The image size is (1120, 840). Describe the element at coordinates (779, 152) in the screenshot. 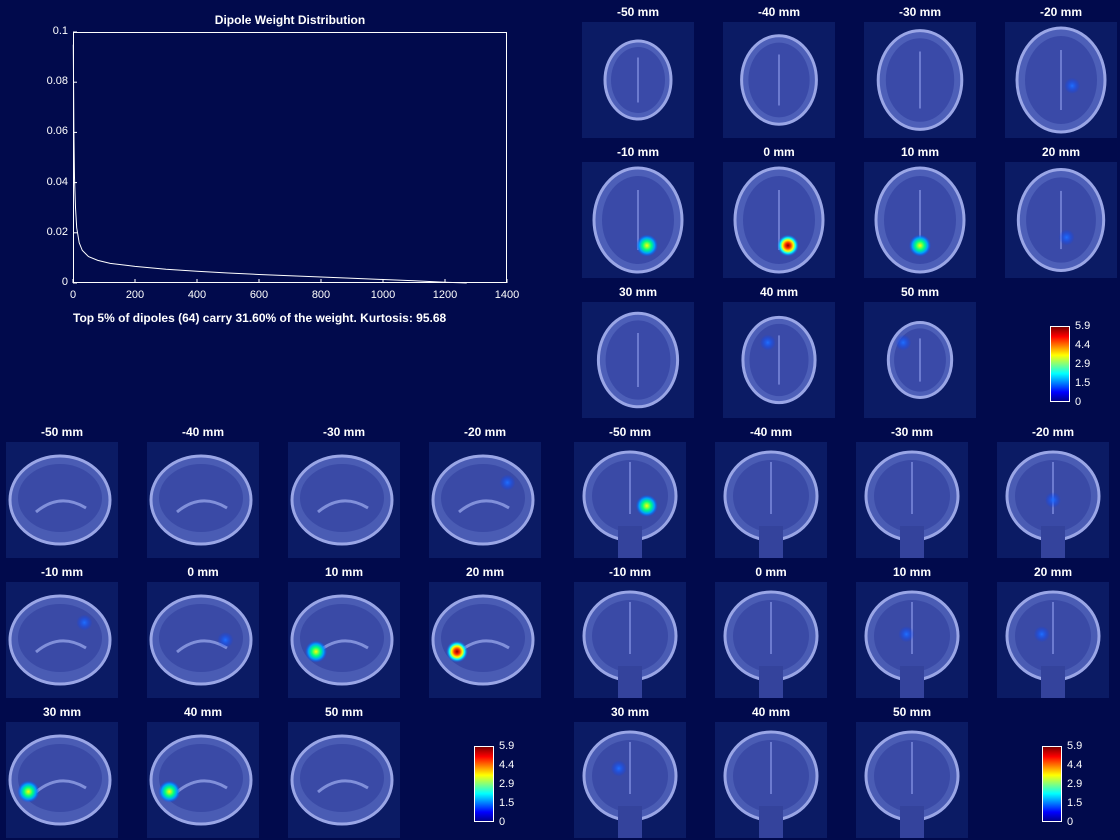

I see `axial-slice-title: 0 mm` at that location.